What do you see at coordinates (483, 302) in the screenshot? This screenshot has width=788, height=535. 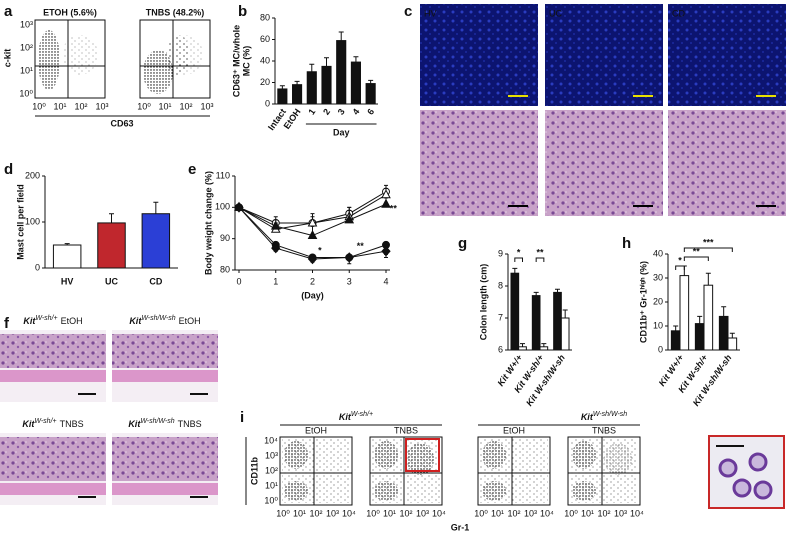 I see `y-axis-label: Colon length (cm)` at bounding box center [483, 302].